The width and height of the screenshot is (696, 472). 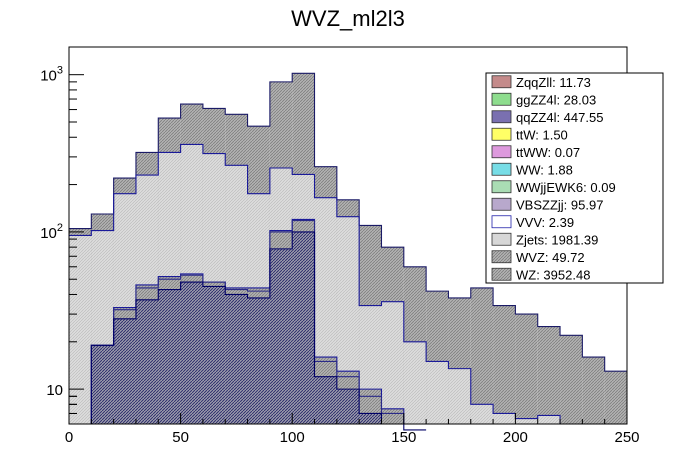 I want to click on legend-label-10: WVZ: 49.72, so click(x=550, y=257).